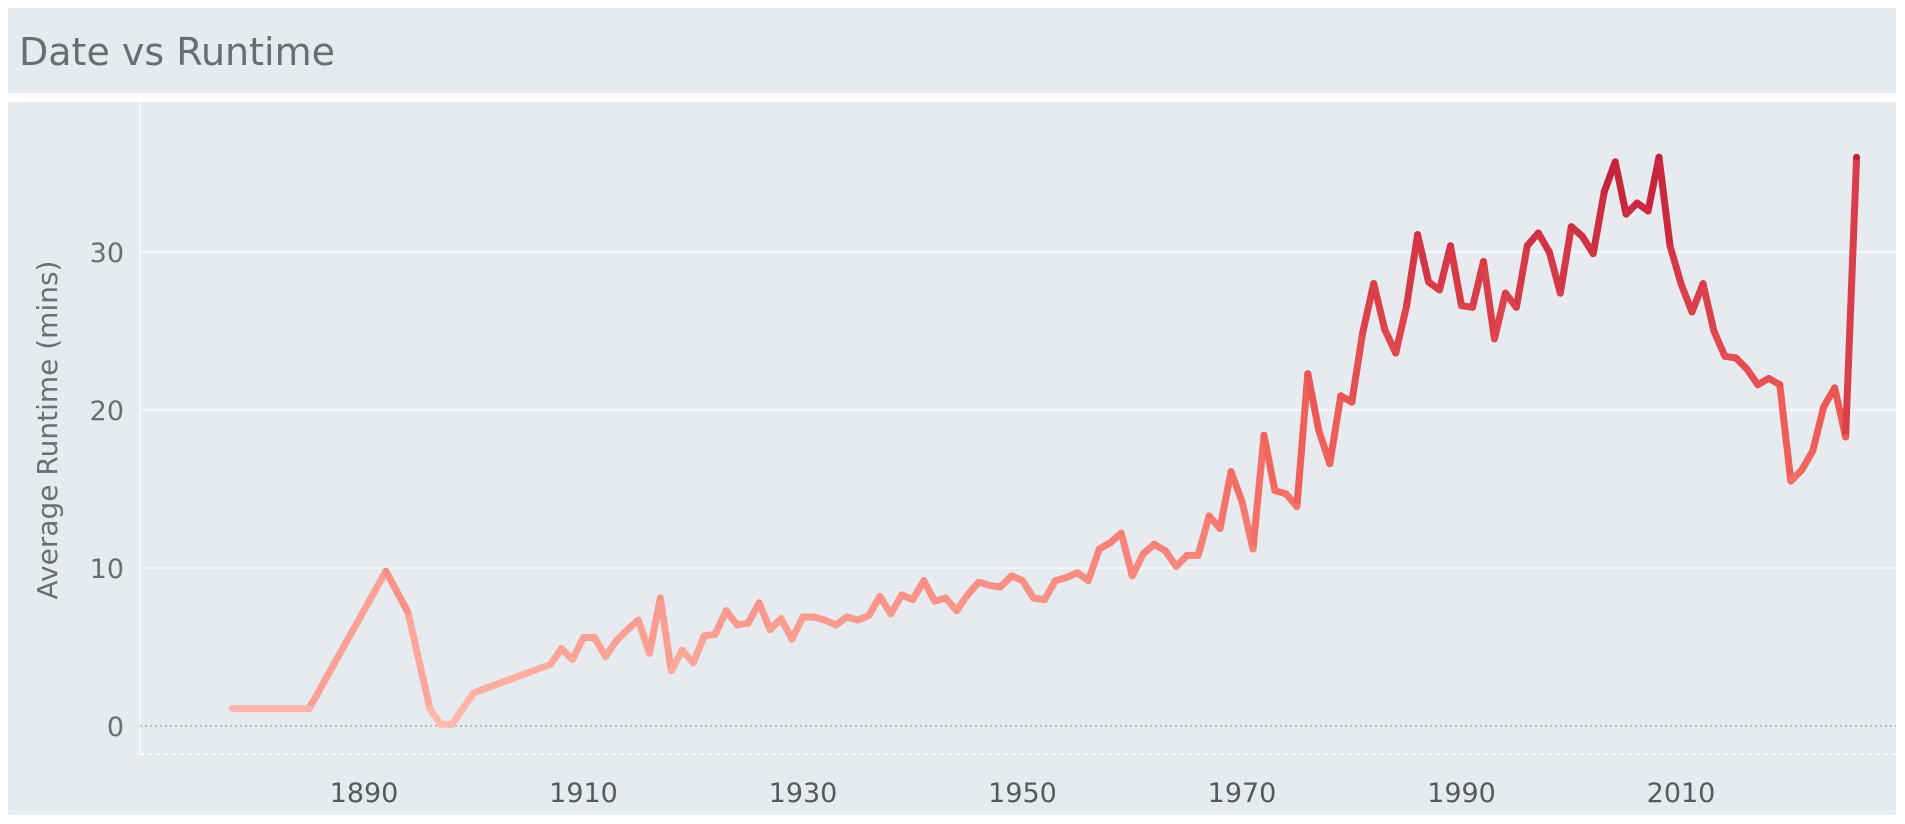 This screenshot has width=1905, height=824. What do you see at coordinates (1681, 793) in the screenshot?
I see `x-tick-label: 2010` at bounding box center [1681, 793].